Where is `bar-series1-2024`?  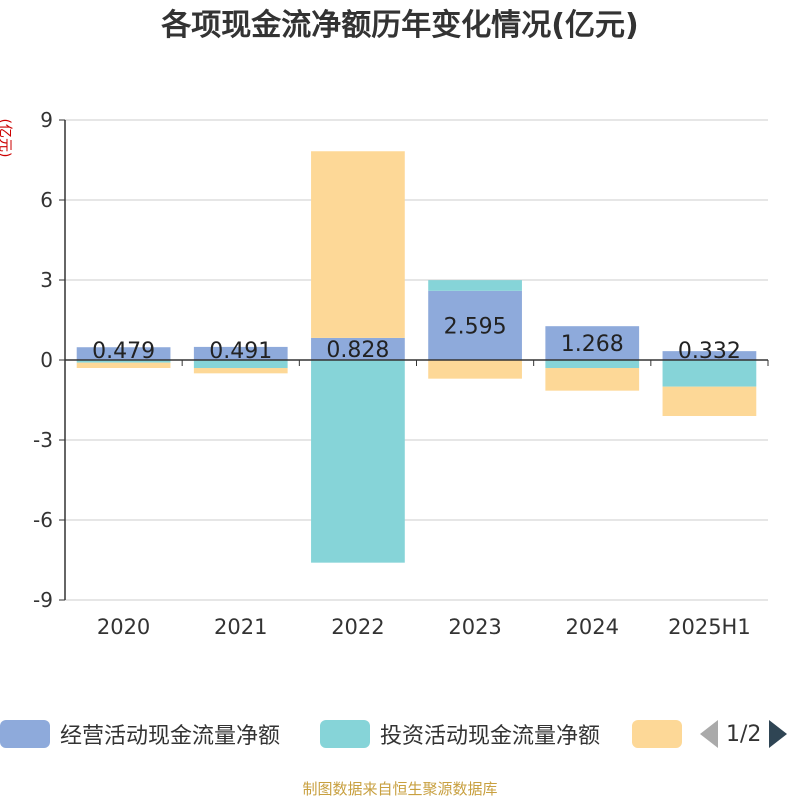
bar-series1-2024 is located at coordinates (592, 343).